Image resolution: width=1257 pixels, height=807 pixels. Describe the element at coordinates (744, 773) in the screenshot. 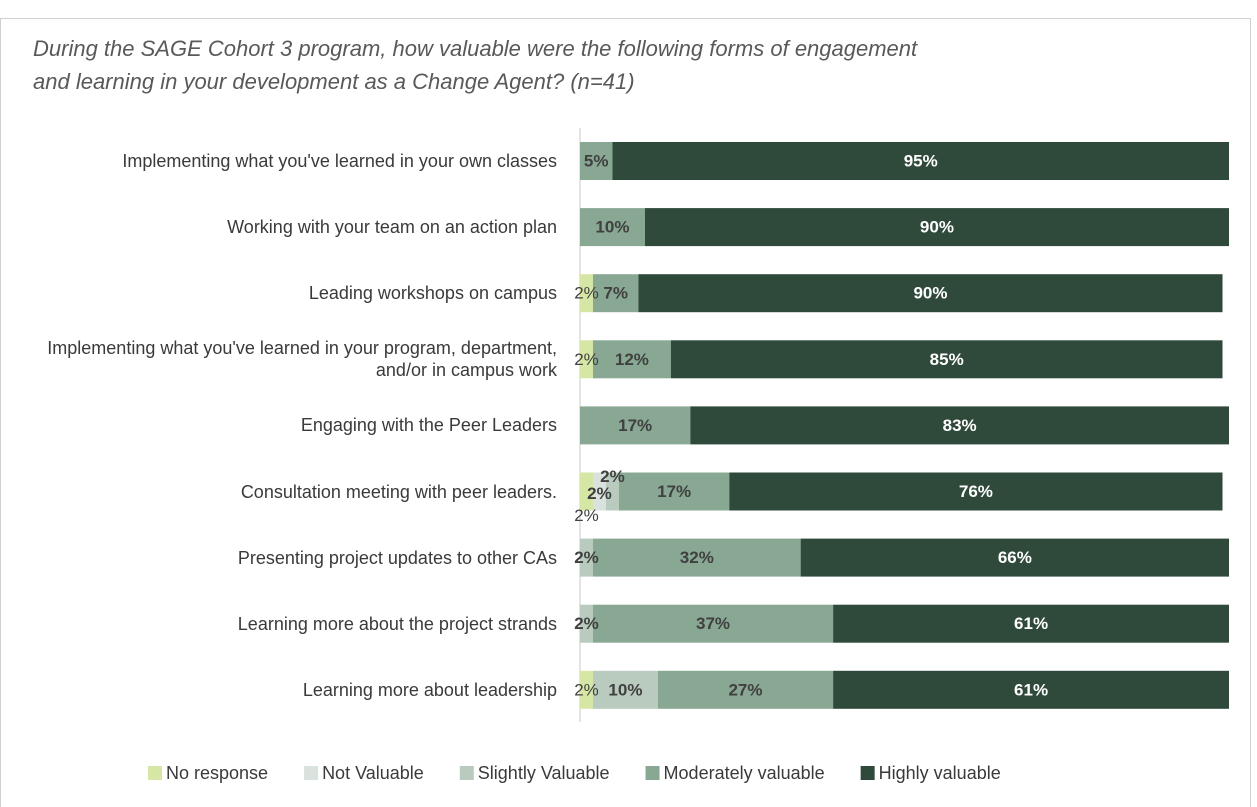

I see `legend-label: Moderately valuable` at that location.